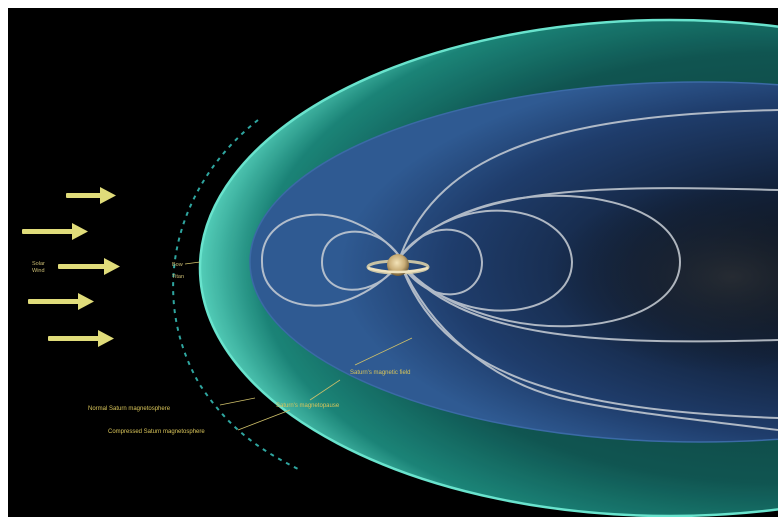 Image resolution: width=778 pixels, height=525 pixels. What do you see at coordinates (178, 277) in the screenshot?
I see `bow-shock-label-line2: Titan` at bounding box center [178, 277].